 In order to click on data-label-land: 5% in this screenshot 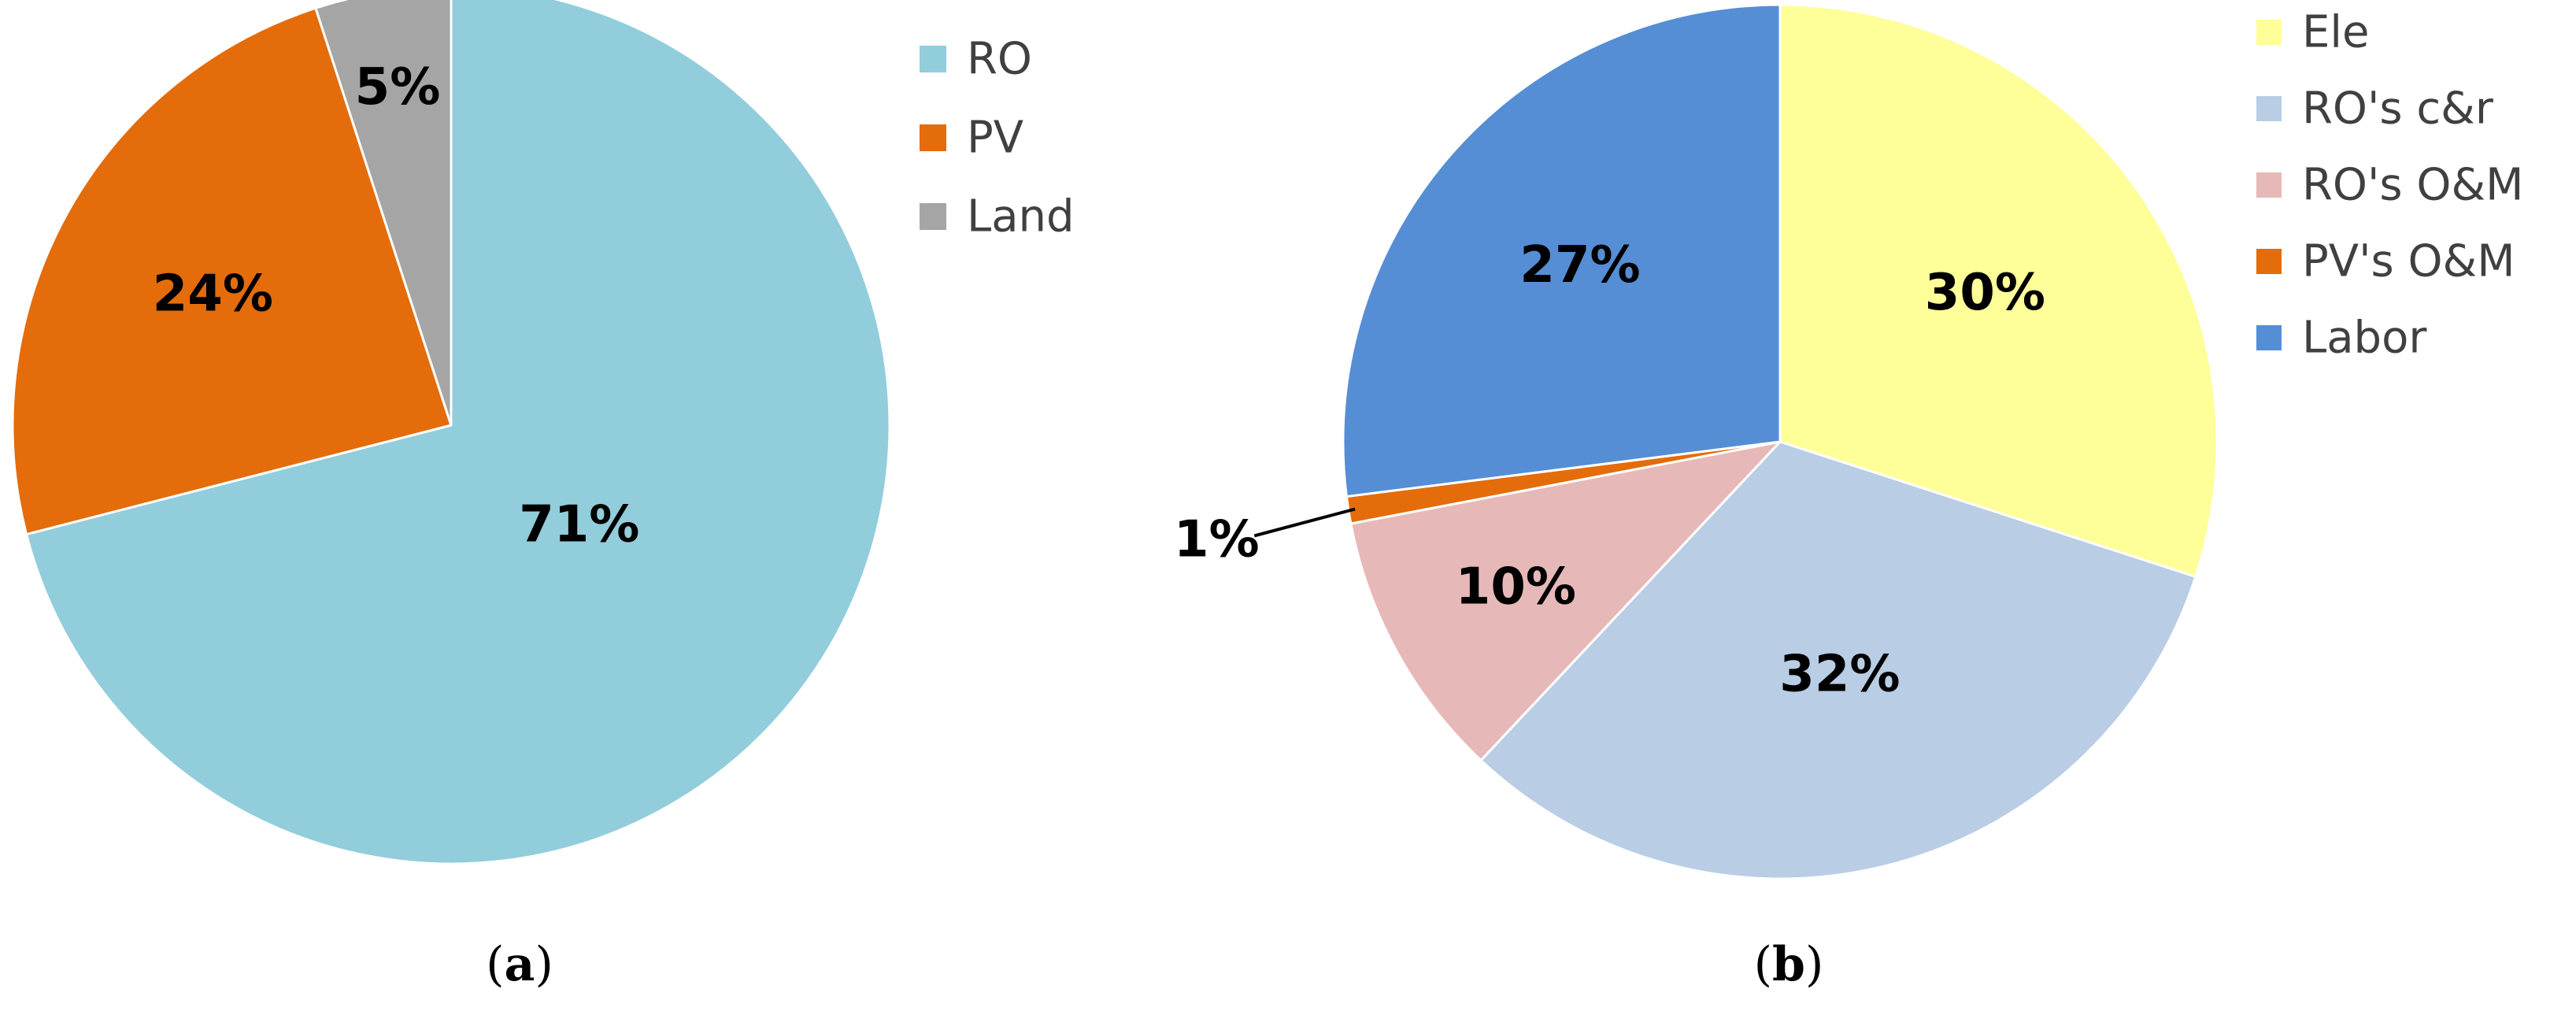, I will do `click(398, 87)`.